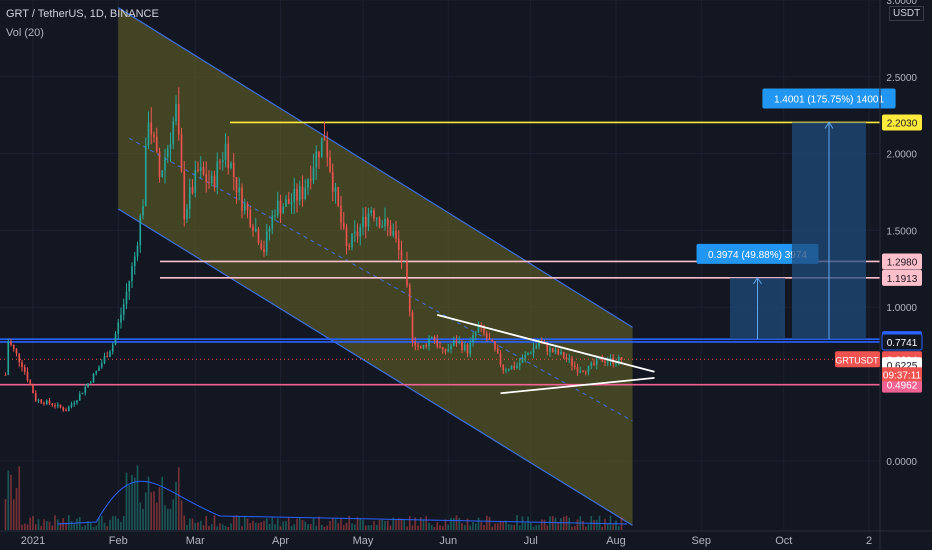  I want to click on volume-indicator-label: Vol (20), so click(25, 33).